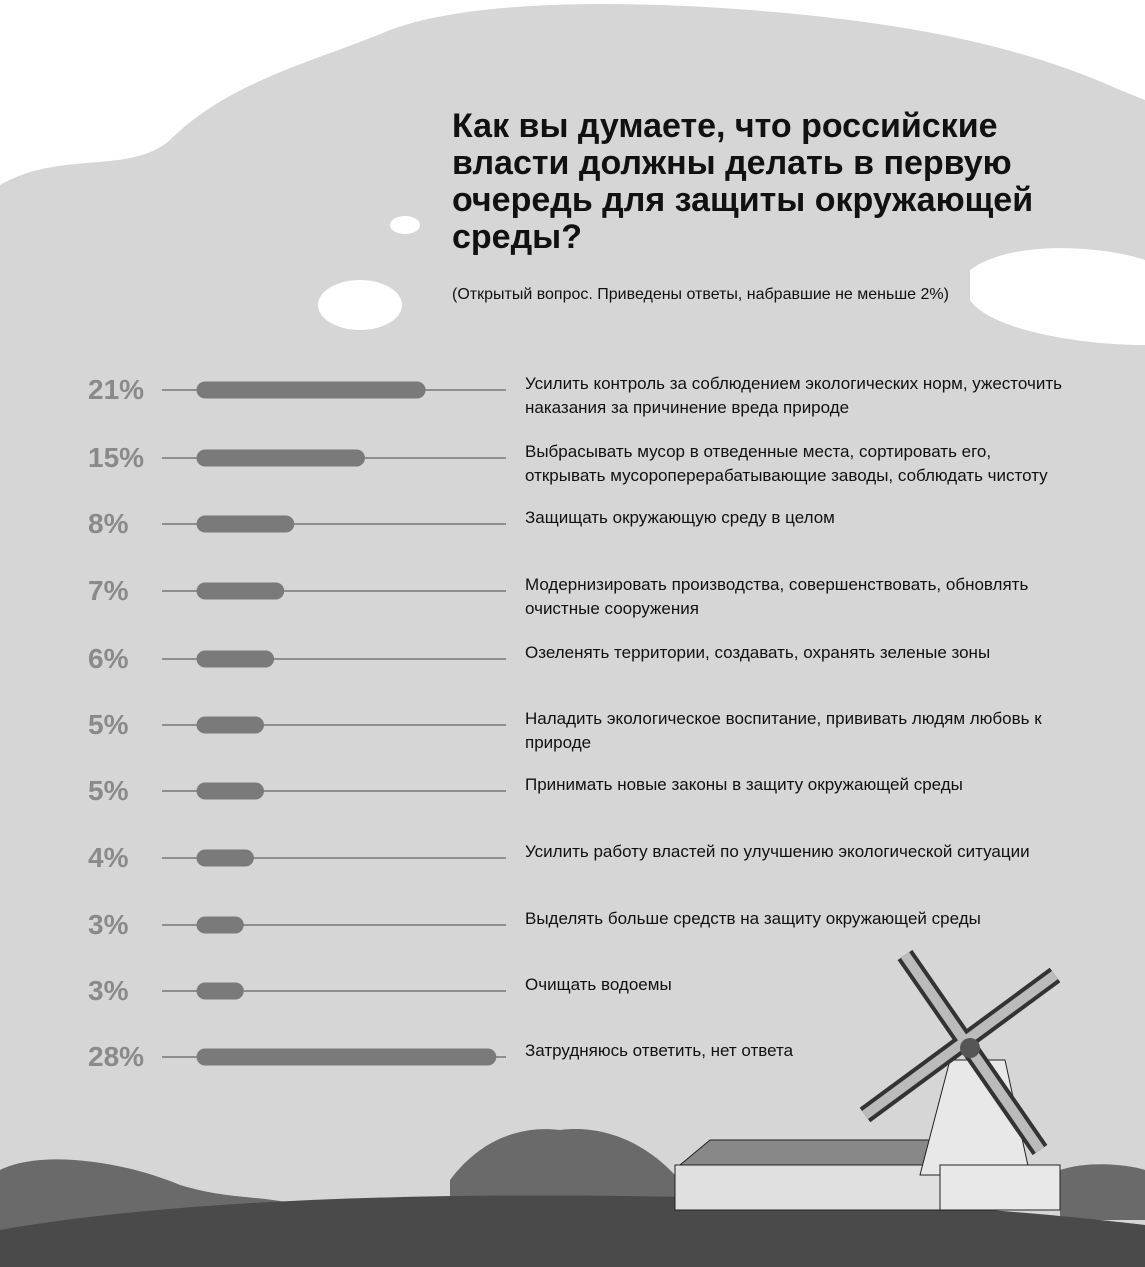  Describe the element at coordinates (659, 1050) in the screenshot. I see `category-label: Затрудняюсь ответить, нет ответа` at that location.